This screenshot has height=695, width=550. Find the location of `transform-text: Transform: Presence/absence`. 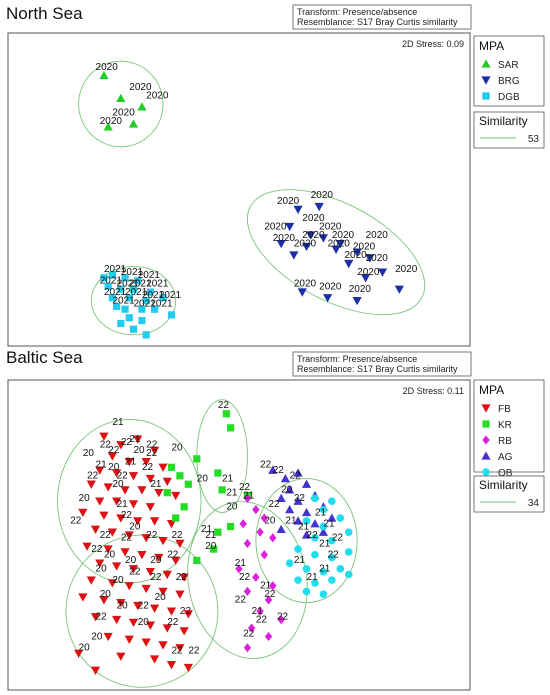

transform-text: Transform: Presence/absence is located at coordinates (357, 12).